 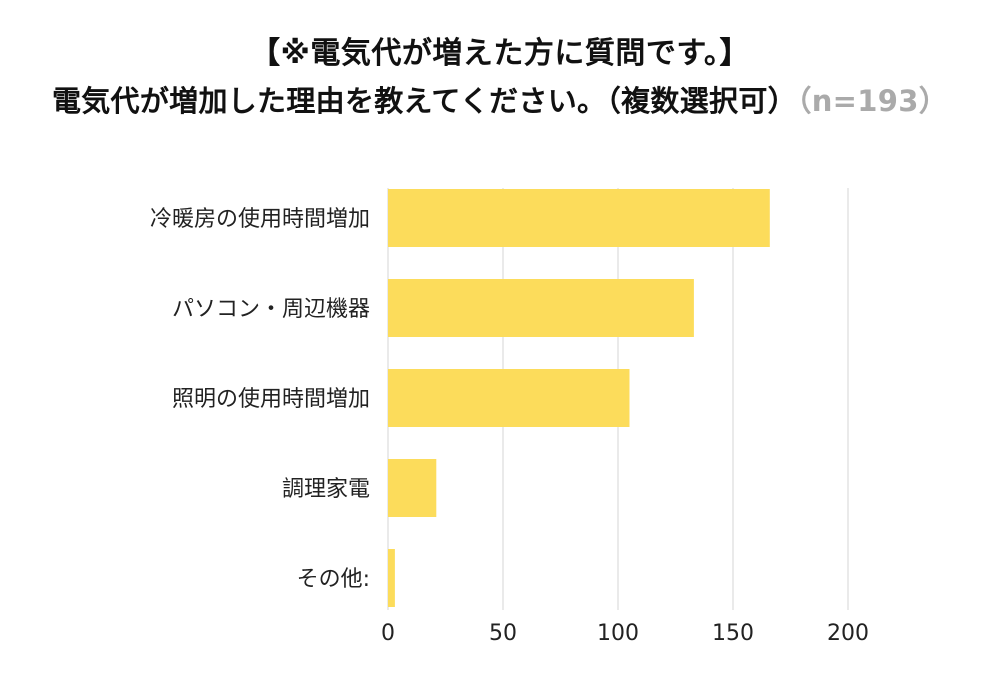 I want to click on x-tick-label: 0, so click(x=388, y=633).